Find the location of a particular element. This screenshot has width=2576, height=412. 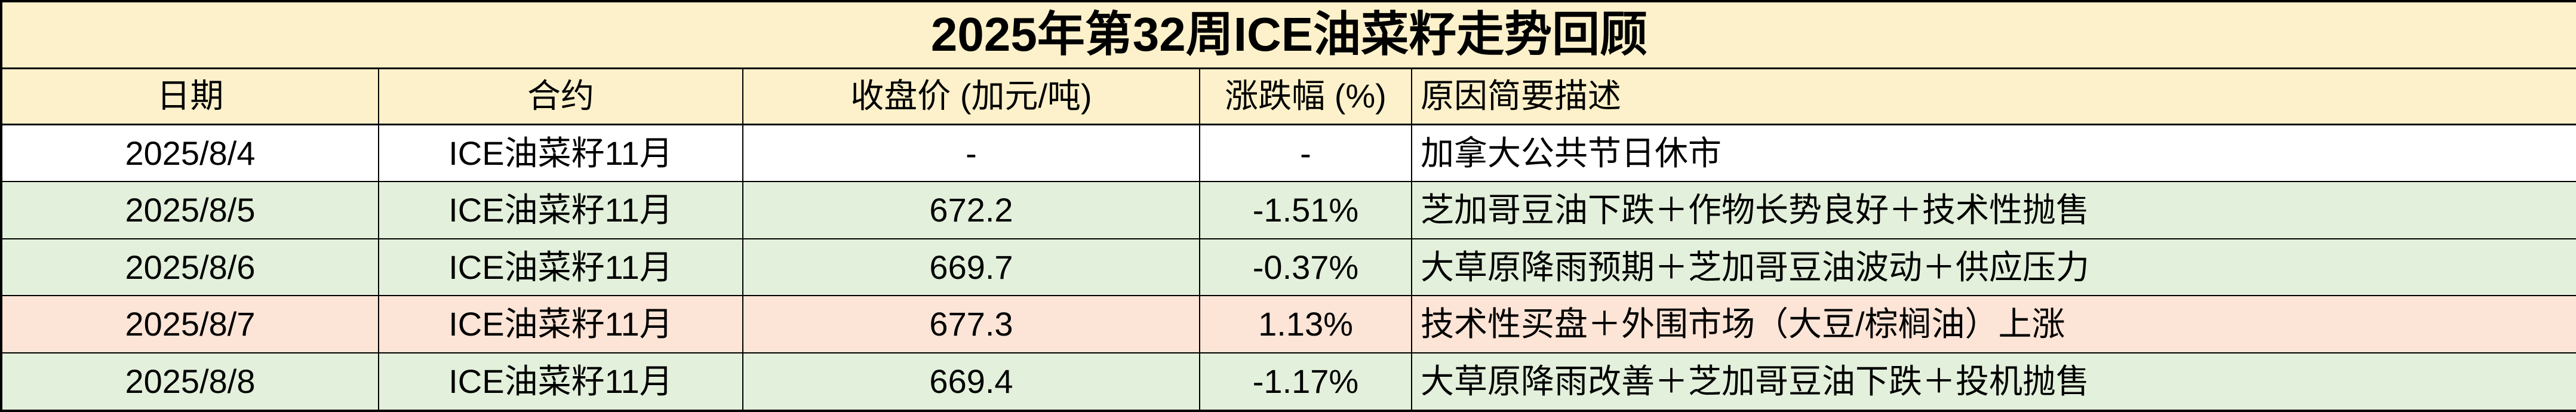

date-cell: 2025/8/7 is located at coordinates (190, 324).